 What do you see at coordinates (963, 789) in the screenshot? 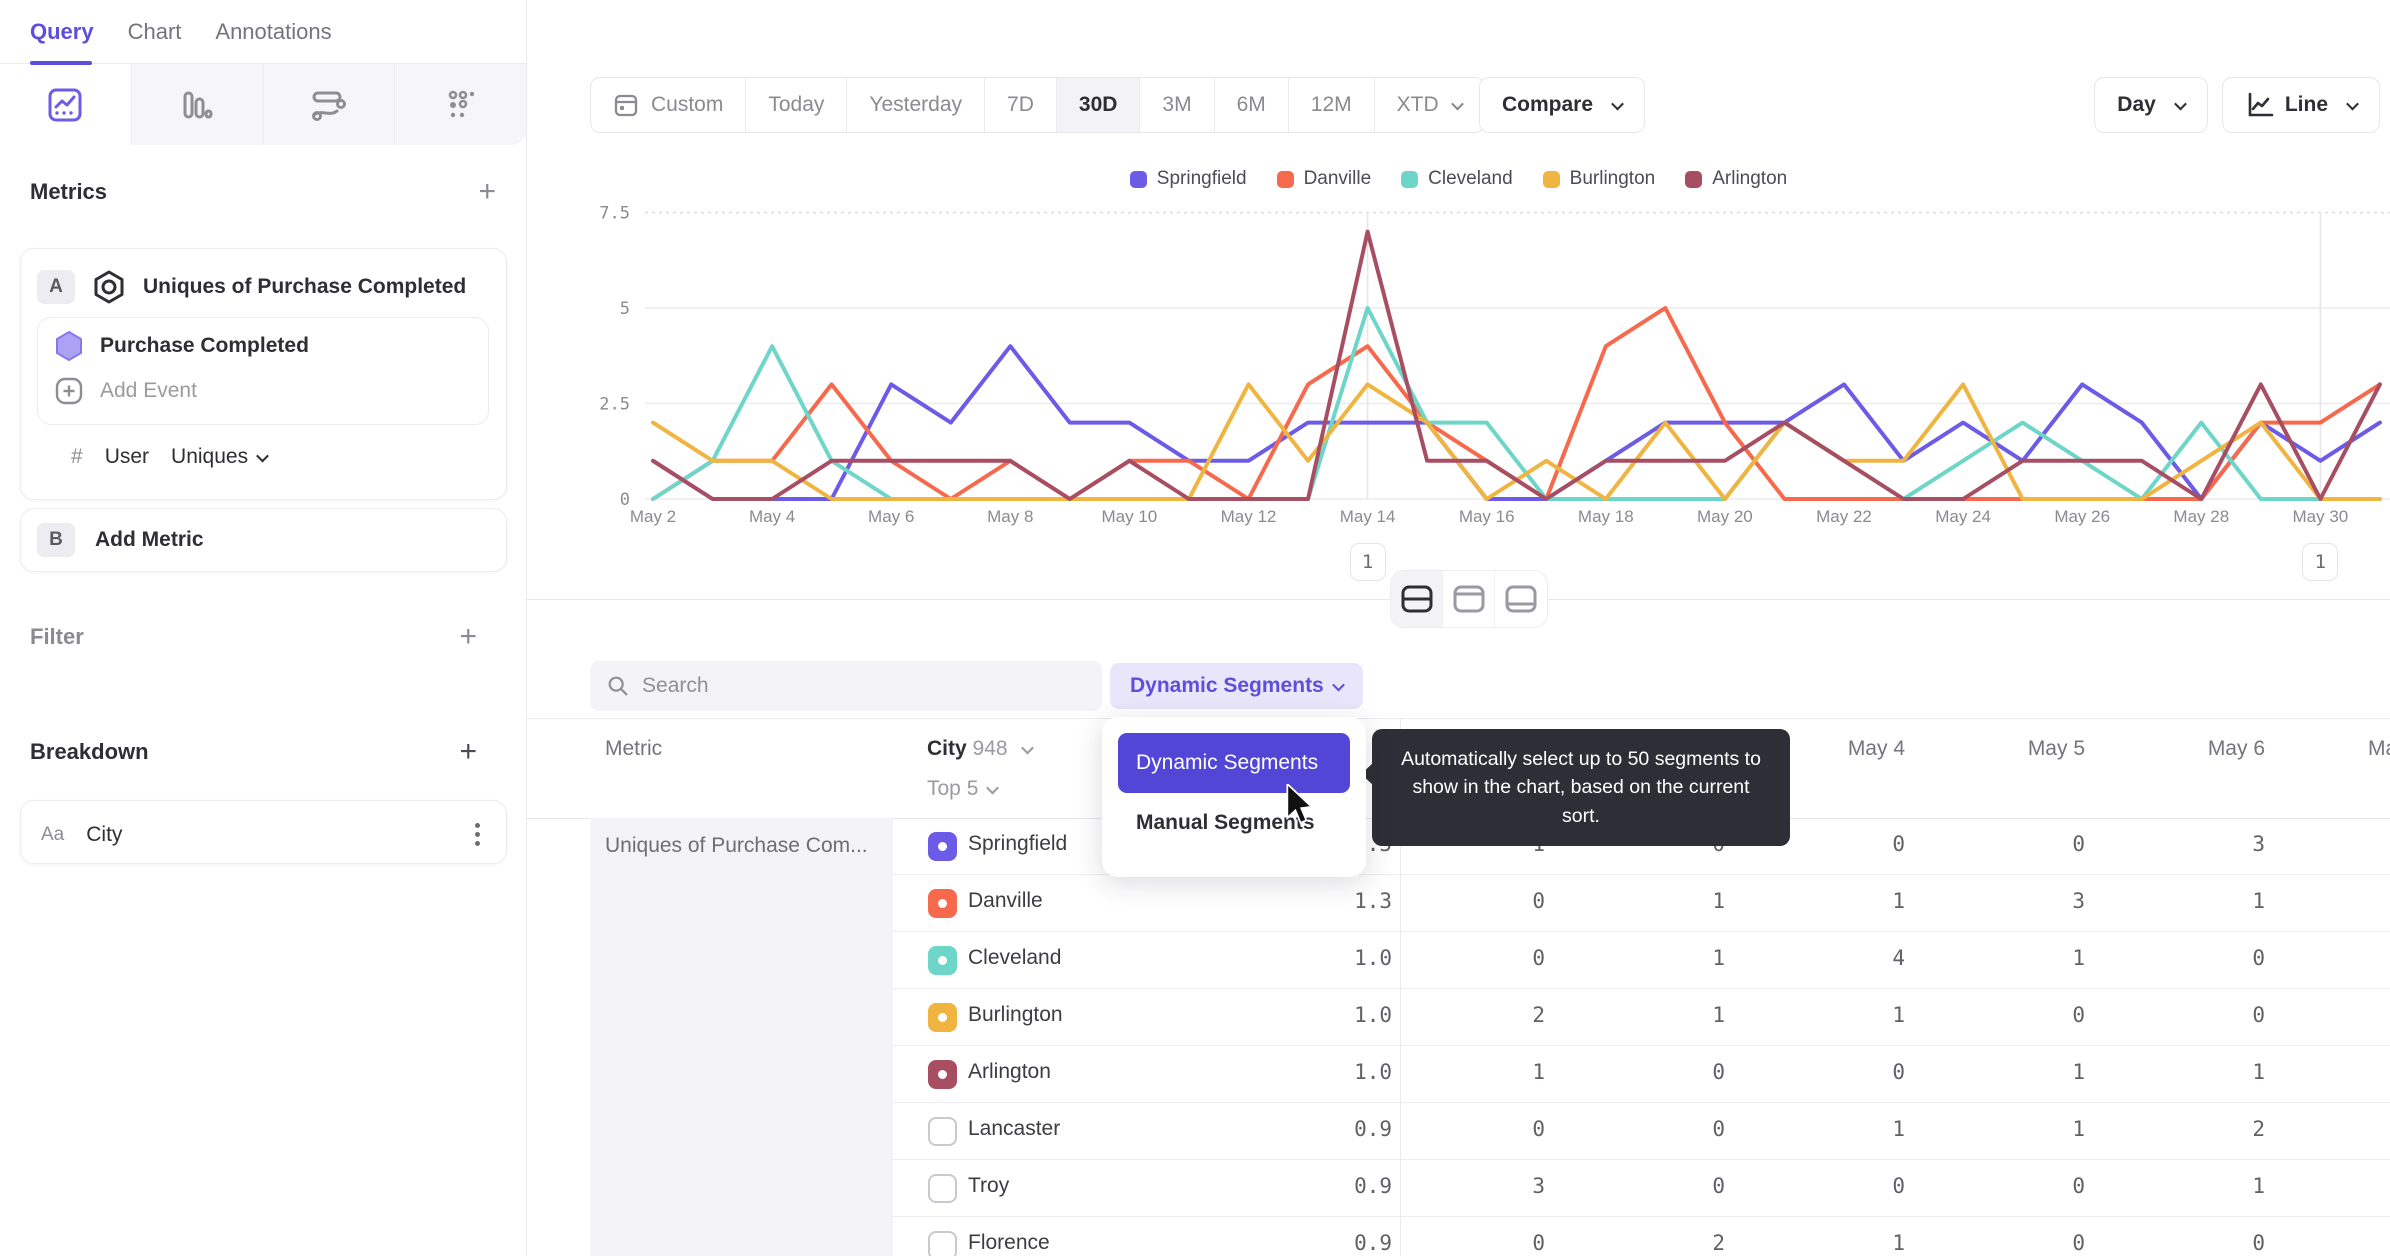
I see `top-5-selector: Top 5` at bounding box center [963, 789].